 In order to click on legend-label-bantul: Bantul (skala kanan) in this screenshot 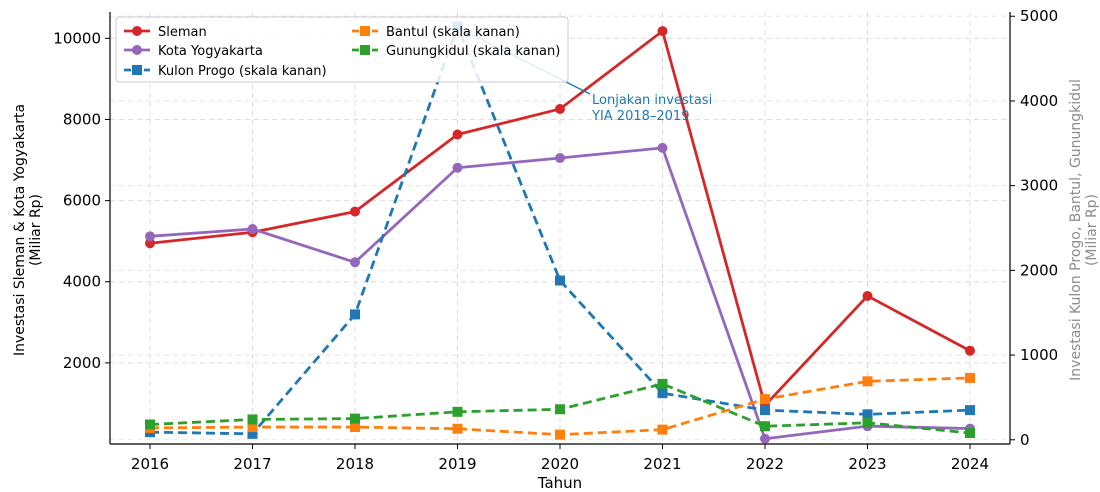, I will do `click(453, 32)`.